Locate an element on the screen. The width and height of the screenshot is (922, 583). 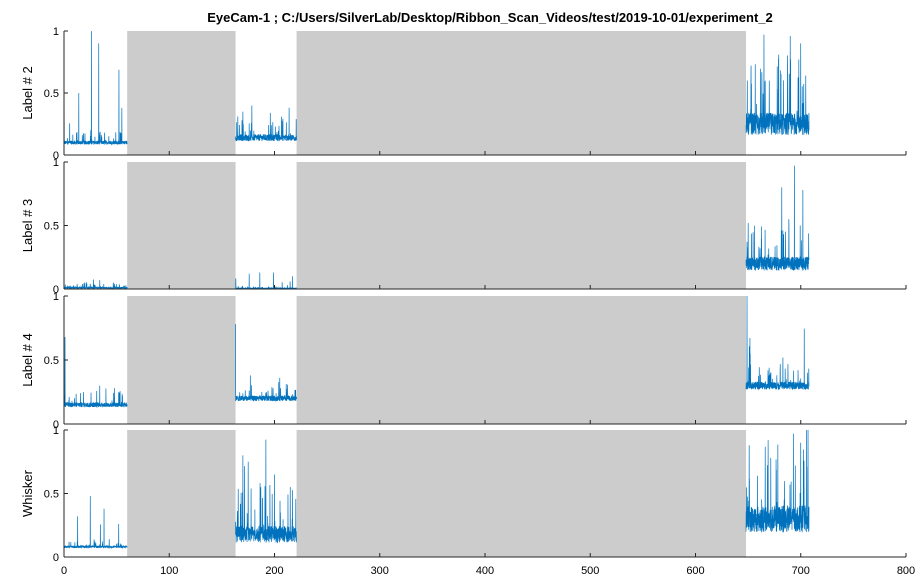
y-axis-label: Label # 4 is located at coordinates (27, 360).